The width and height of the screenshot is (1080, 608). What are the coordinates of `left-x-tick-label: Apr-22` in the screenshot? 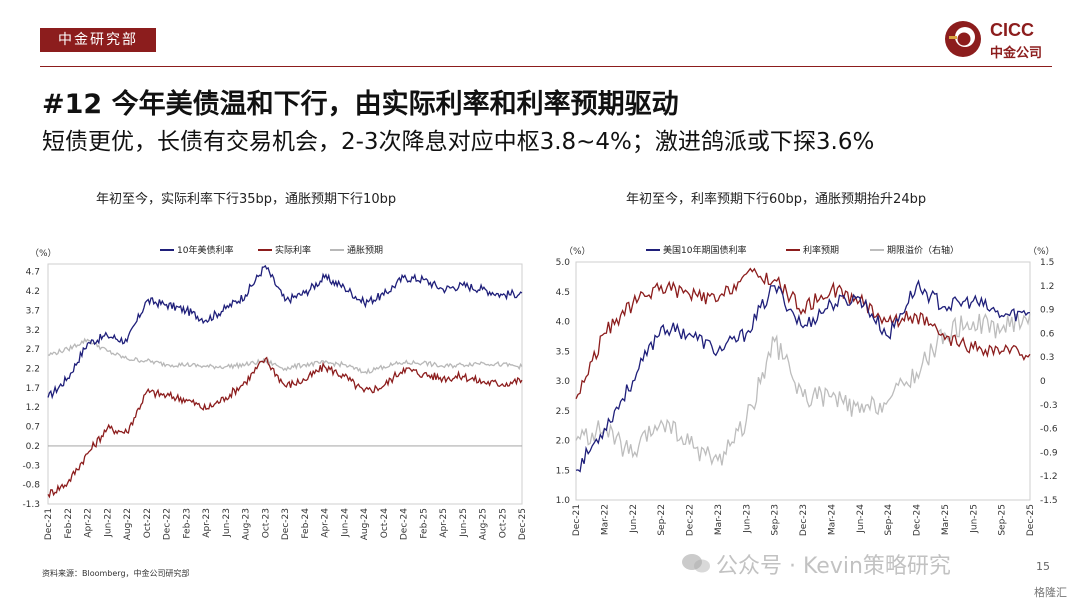 It's located at (89, 523).